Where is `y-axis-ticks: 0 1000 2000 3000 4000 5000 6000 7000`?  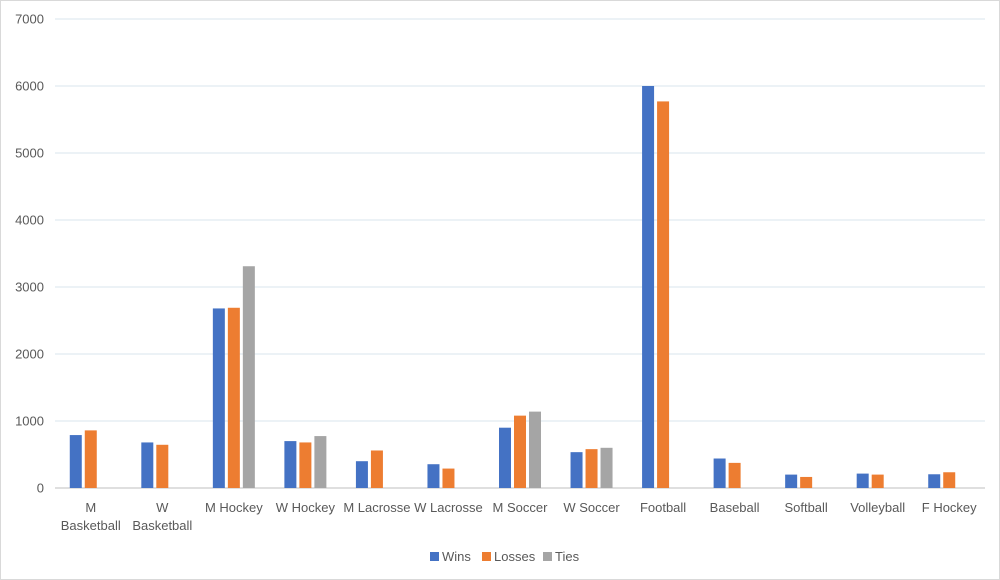
y-axis-ticks: 0 1000 2000 3000 4000 5000 6000 7000 is located at coordinates (29, 254).